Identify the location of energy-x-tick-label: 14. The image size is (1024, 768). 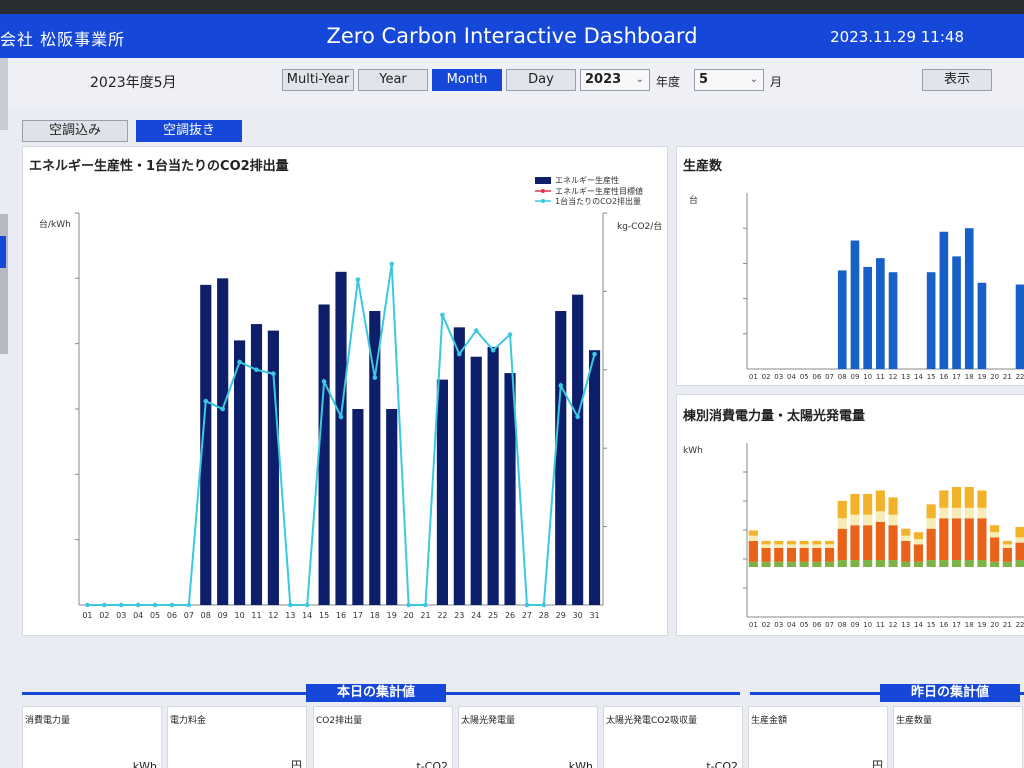
(918, 625).